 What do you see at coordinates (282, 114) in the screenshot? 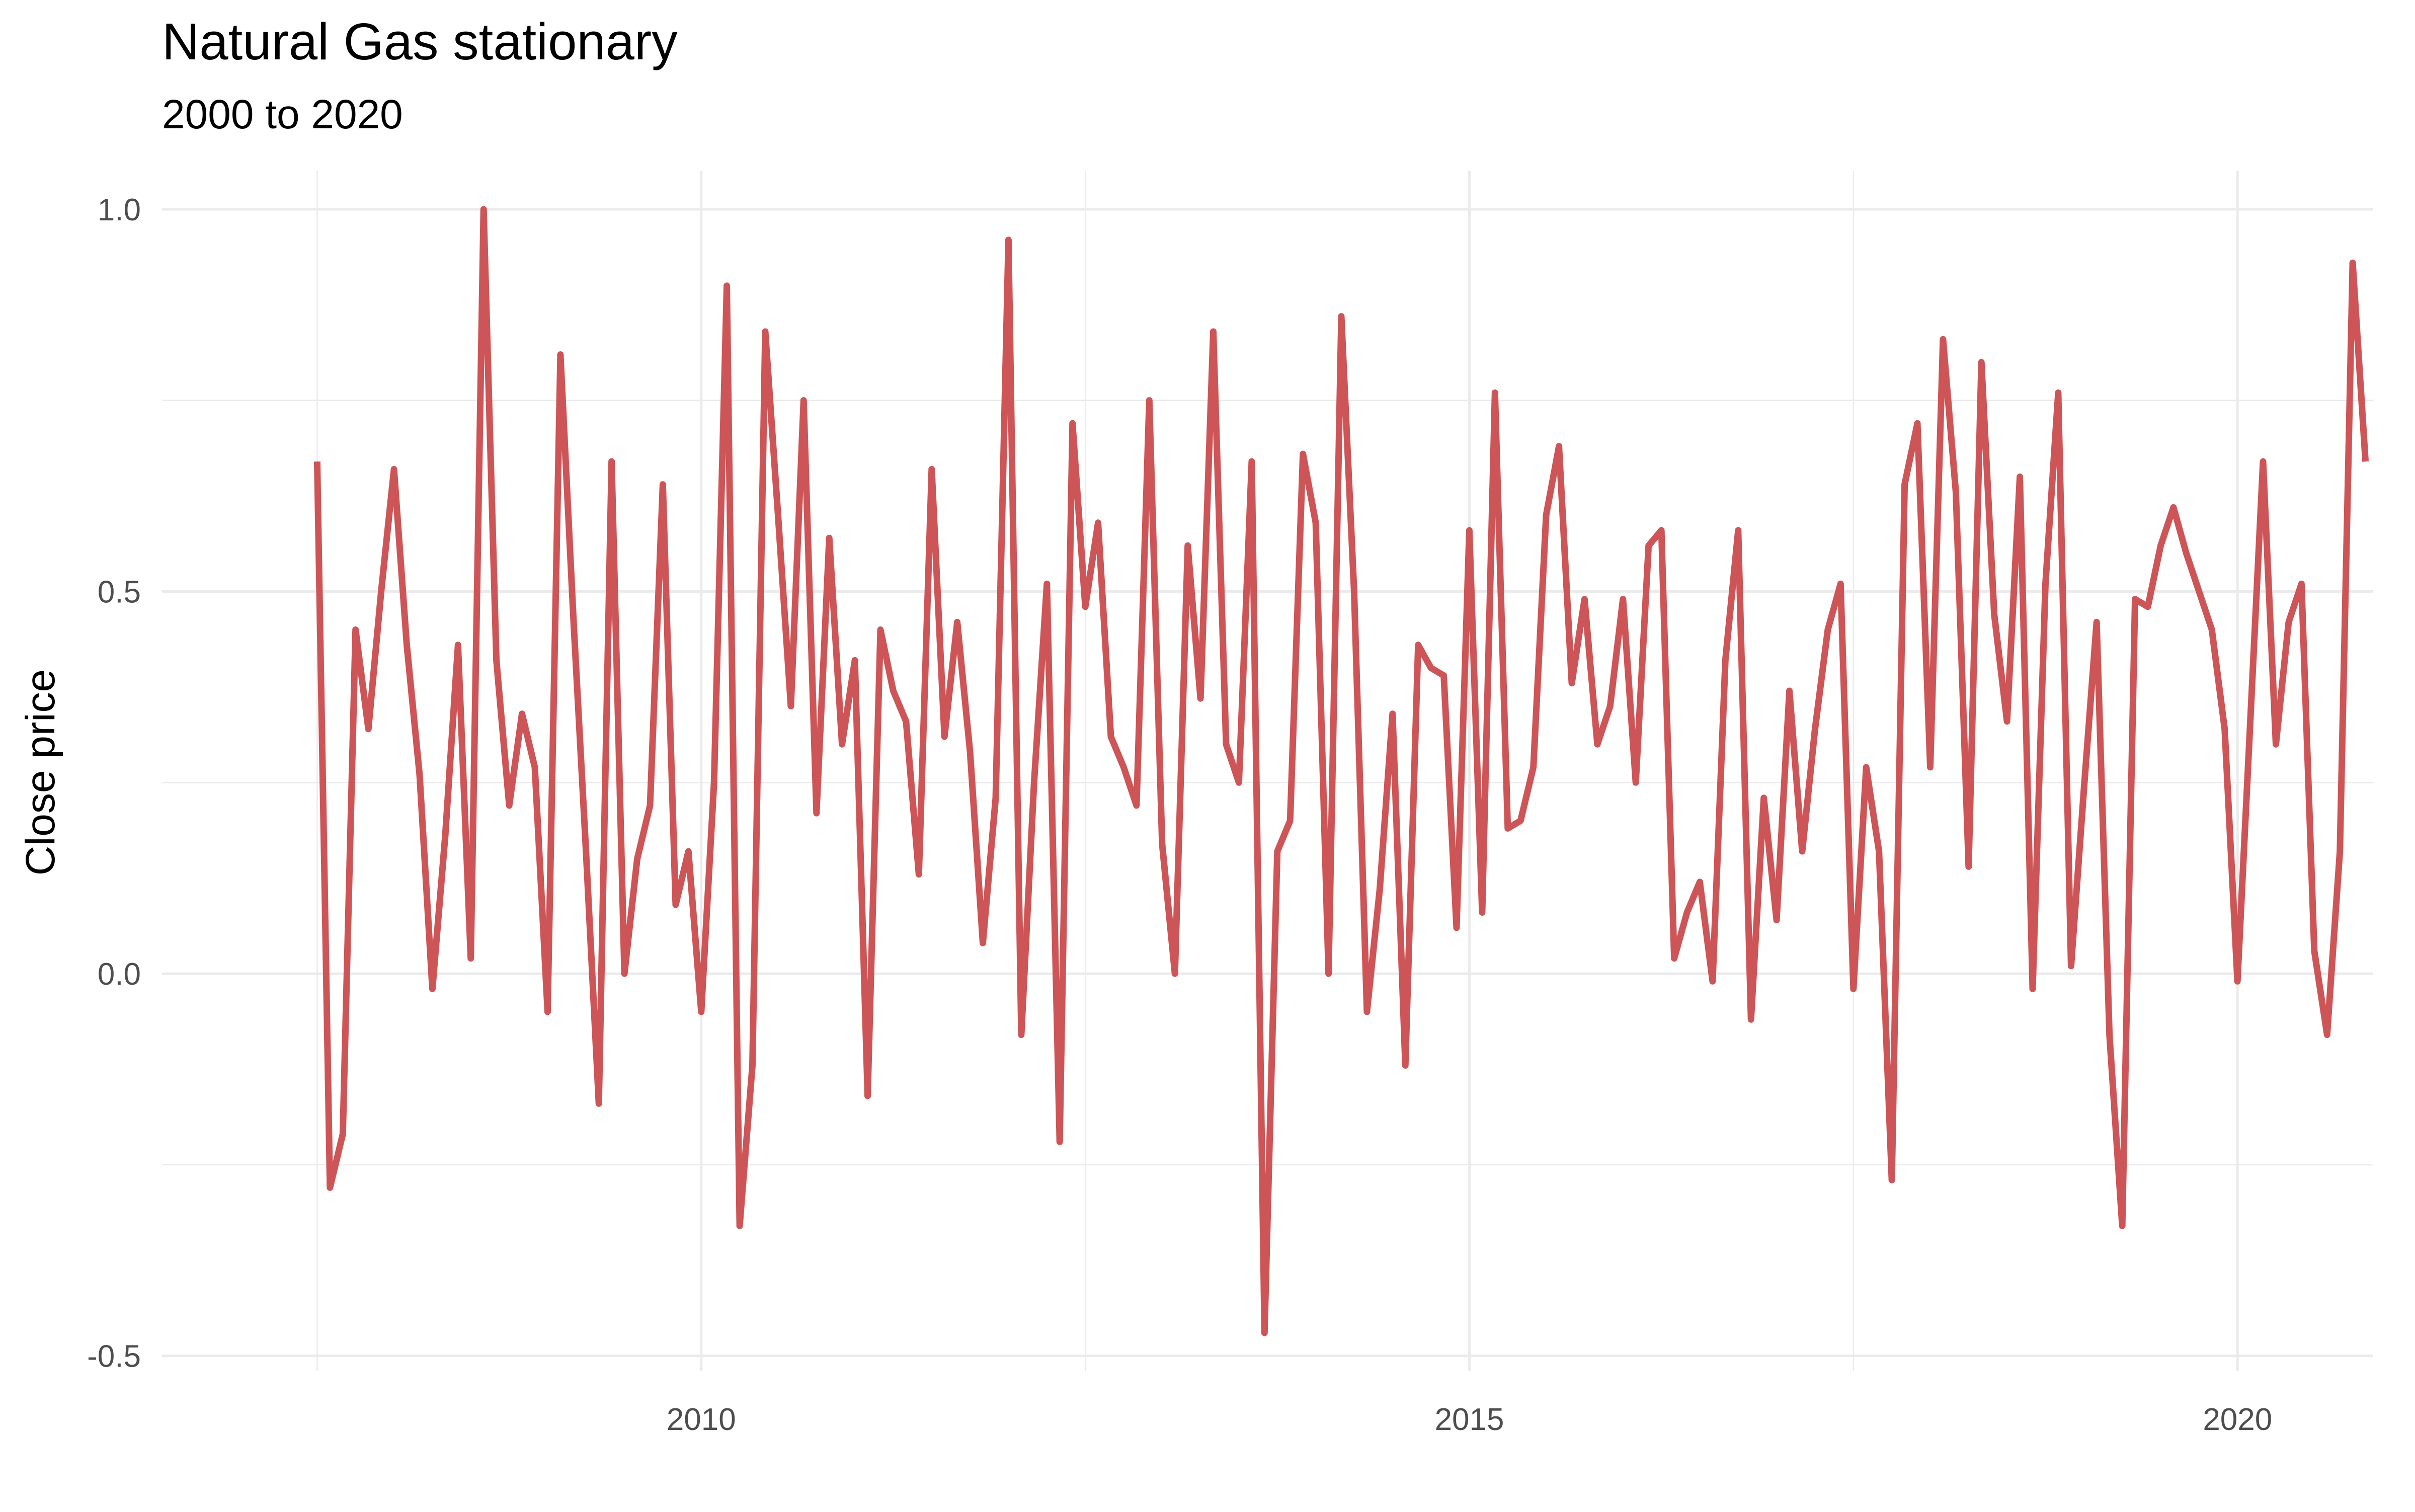
I see `chart-subtitle: 2000 to 2020` at bounding box center [282, 114].